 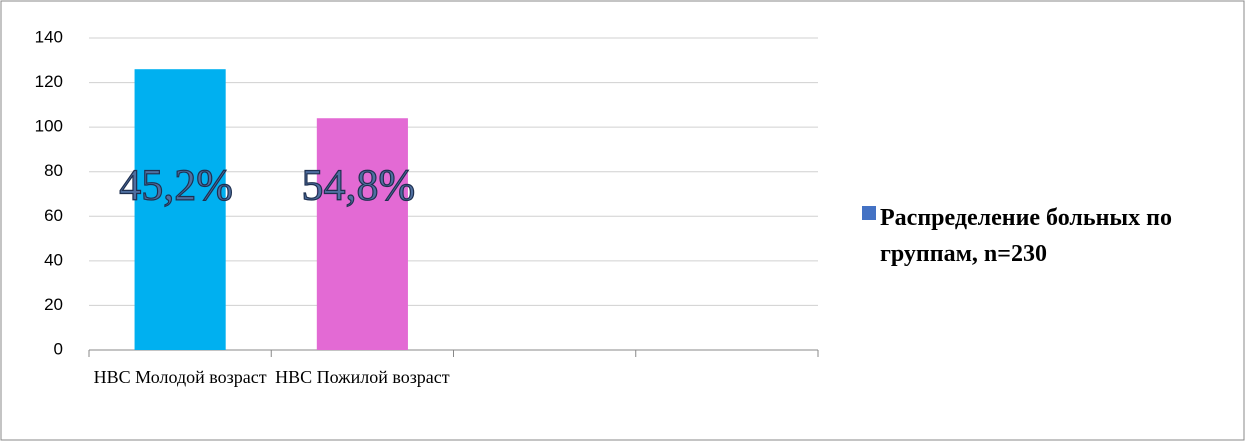 What do you see at coordinates (53, 304) in the screenshot?
I see `y-tick-label: 20` at bounding box center [53, 304].